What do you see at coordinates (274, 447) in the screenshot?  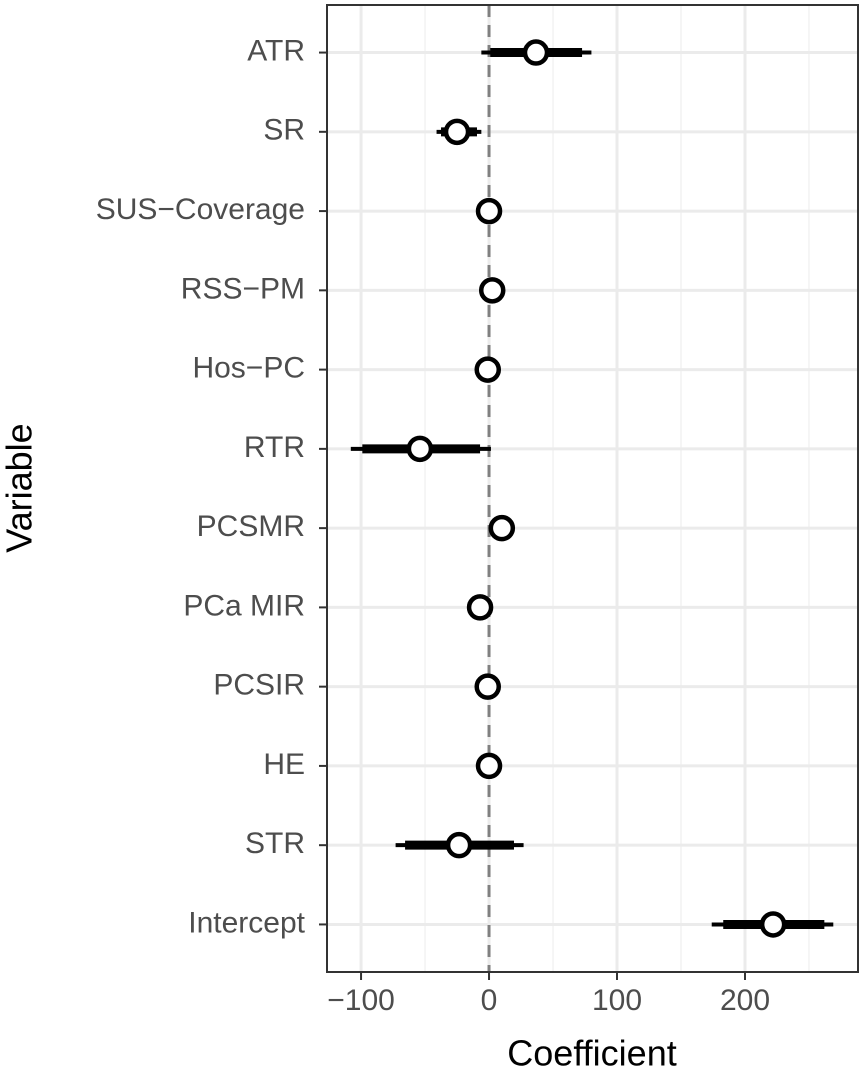 I see `y-tick-label: RTR` at bounding box center [274, 447].